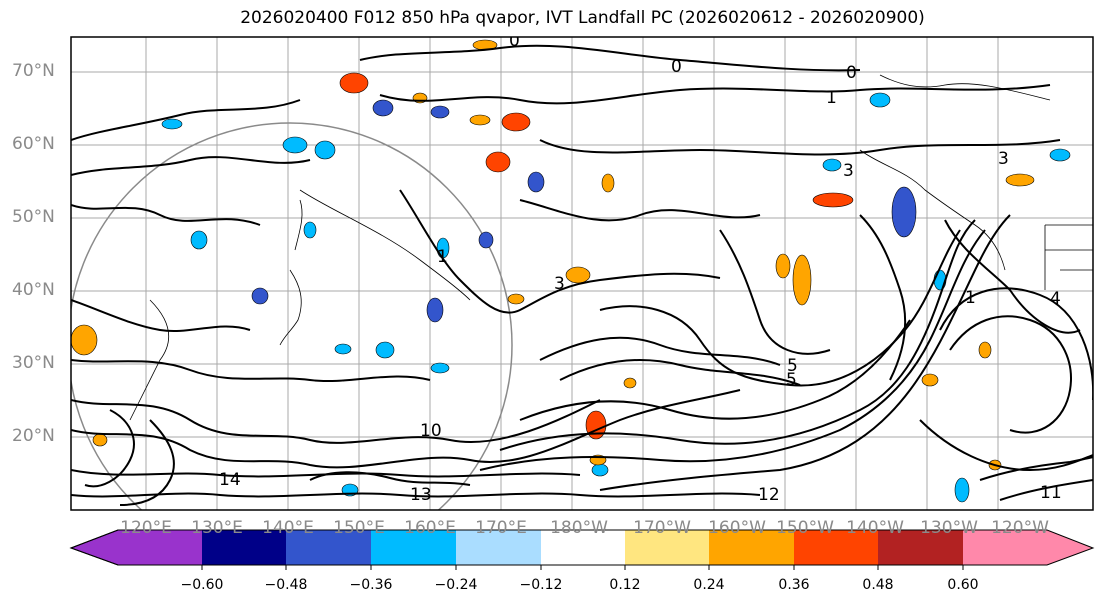  I want to click on lon-label: 140°W, so click(875, 528).